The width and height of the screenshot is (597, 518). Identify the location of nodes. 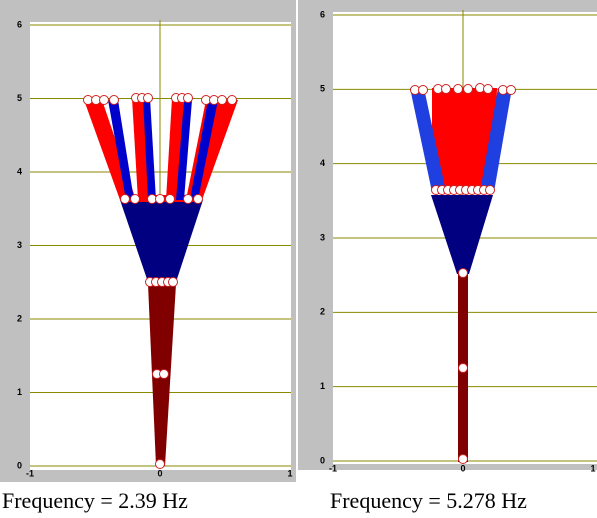
(463, 273).